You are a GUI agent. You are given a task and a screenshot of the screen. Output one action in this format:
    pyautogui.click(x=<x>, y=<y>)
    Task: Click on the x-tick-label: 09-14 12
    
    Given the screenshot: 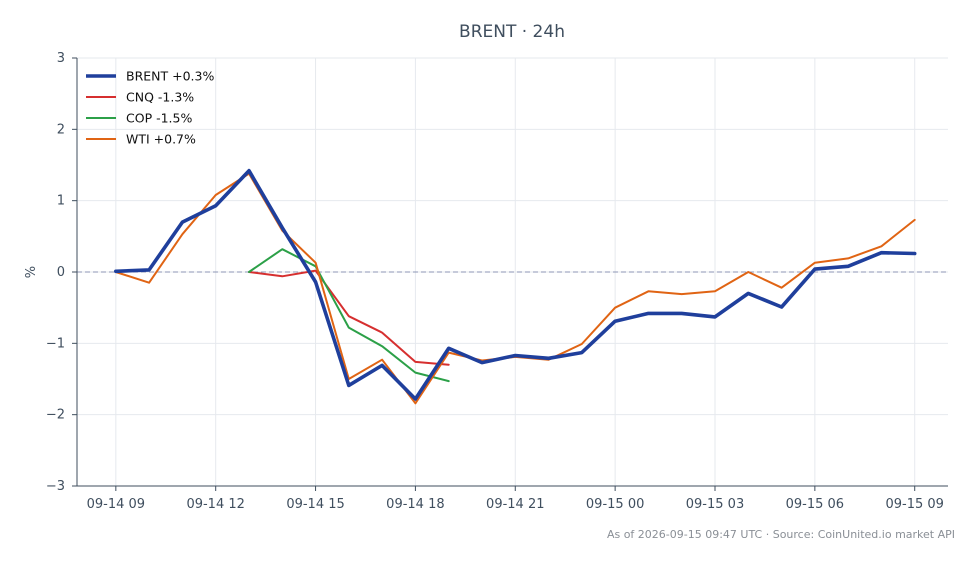 What is the action you would take?
    pyautogui.click(x=215, y=504)
    